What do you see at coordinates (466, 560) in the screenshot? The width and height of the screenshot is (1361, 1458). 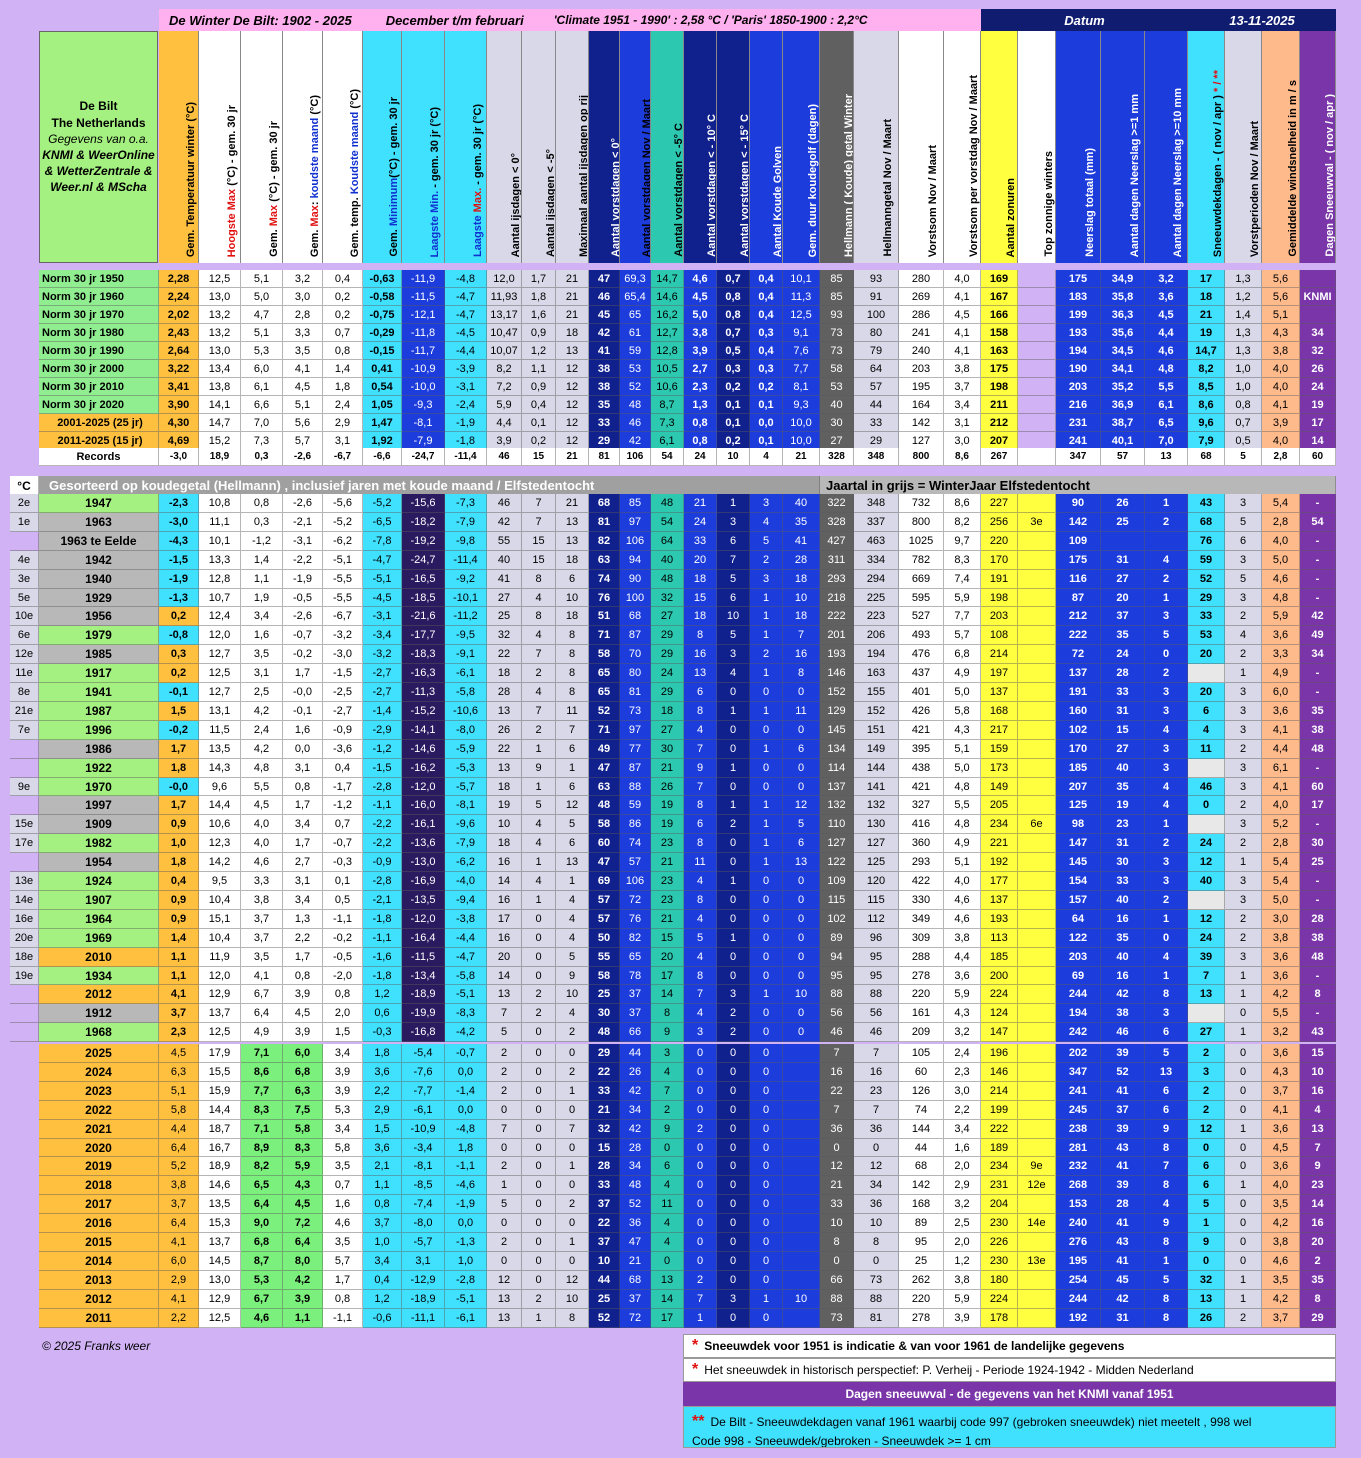 I see `cold-cell: -11,4` at bounding box center [466, 560].